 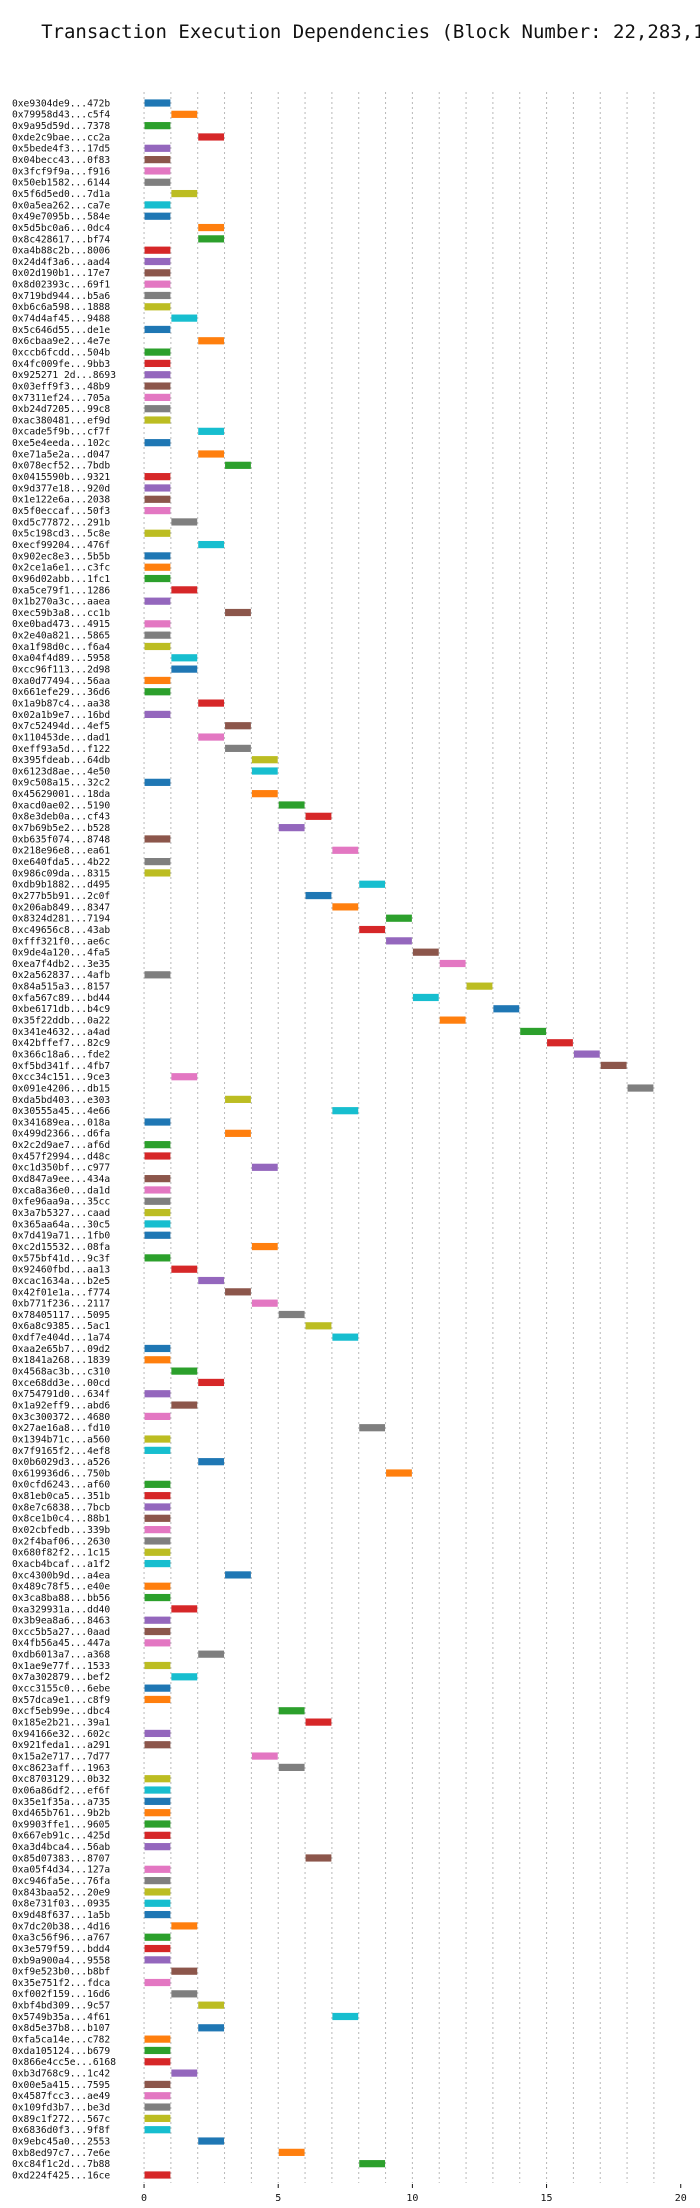 What do you see at coordinates (61, 103) in the screenshot?
I see `transaction-label: 0xe9304de9...472b` at bounding box center [61, 103].